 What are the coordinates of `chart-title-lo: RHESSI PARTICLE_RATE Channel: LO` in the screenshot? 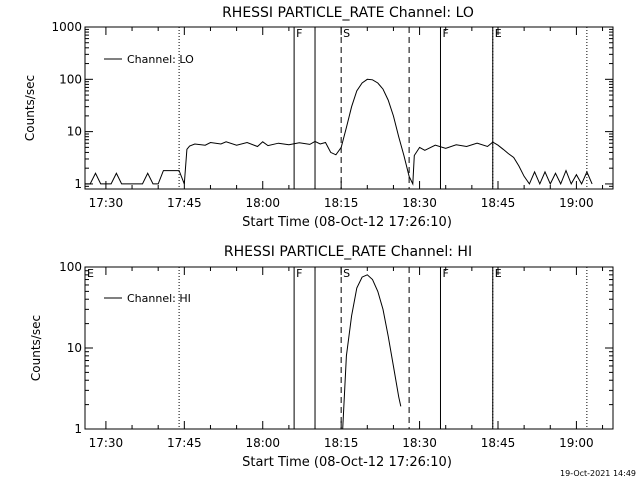 It's located at (348, 13).